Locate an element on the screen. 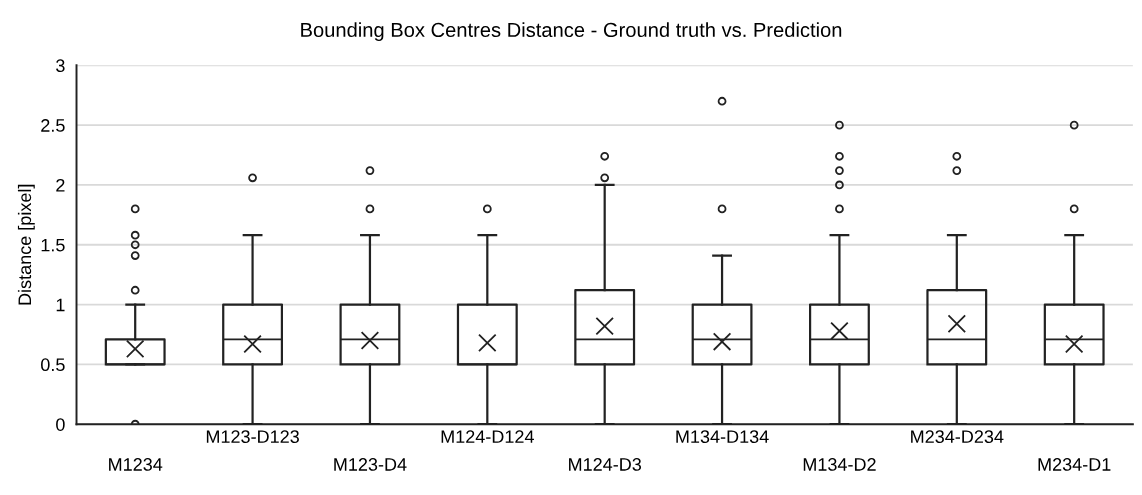 The width and height of the screenshot is (1142, 495). x-tick-label: M123-D123 is located at coordinates (252, 437).